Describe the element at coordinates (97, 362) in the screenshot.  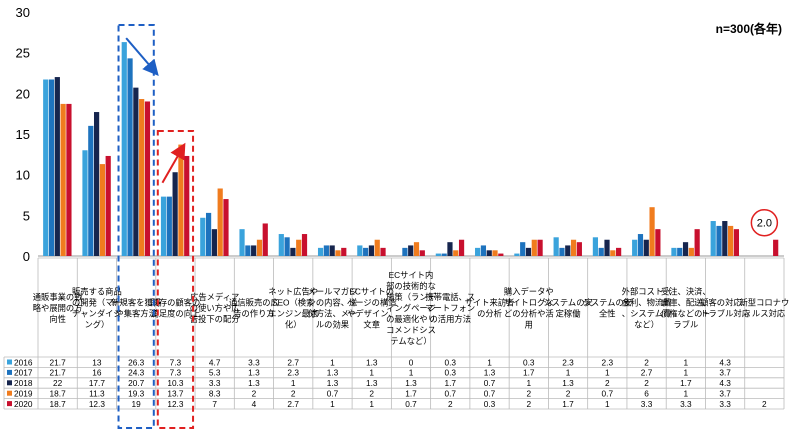
I see `data-value: 13` at that location.